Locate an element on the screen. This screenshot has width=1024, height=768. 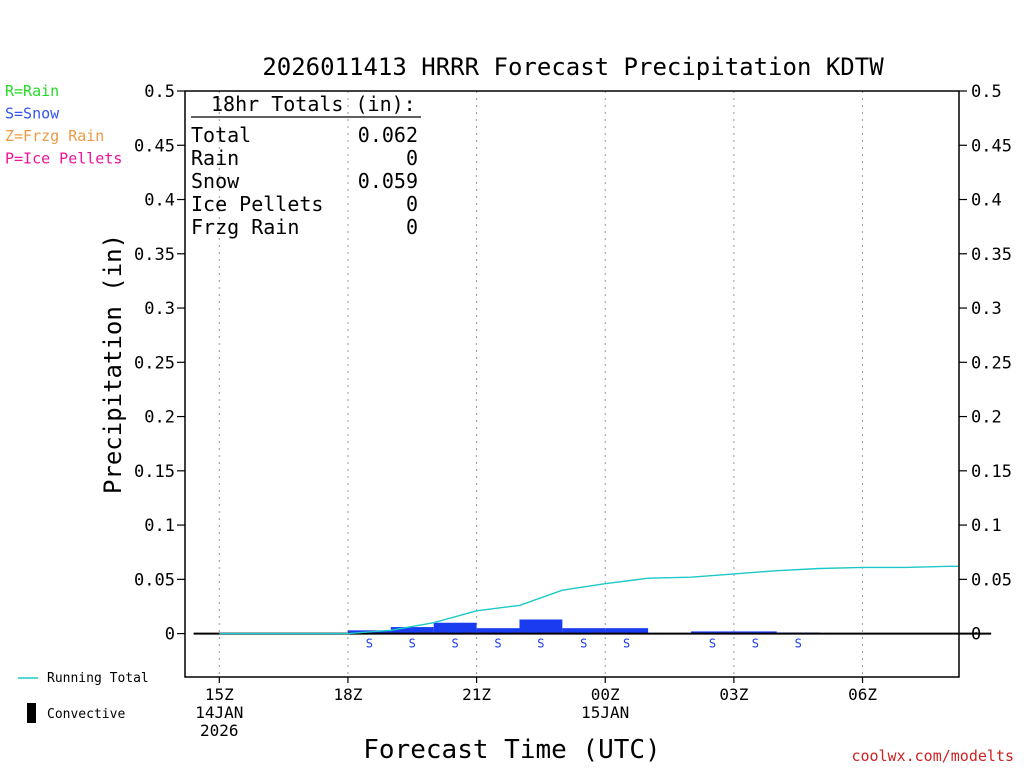
totals-row-label: Total is located at coordinates (221, 135).